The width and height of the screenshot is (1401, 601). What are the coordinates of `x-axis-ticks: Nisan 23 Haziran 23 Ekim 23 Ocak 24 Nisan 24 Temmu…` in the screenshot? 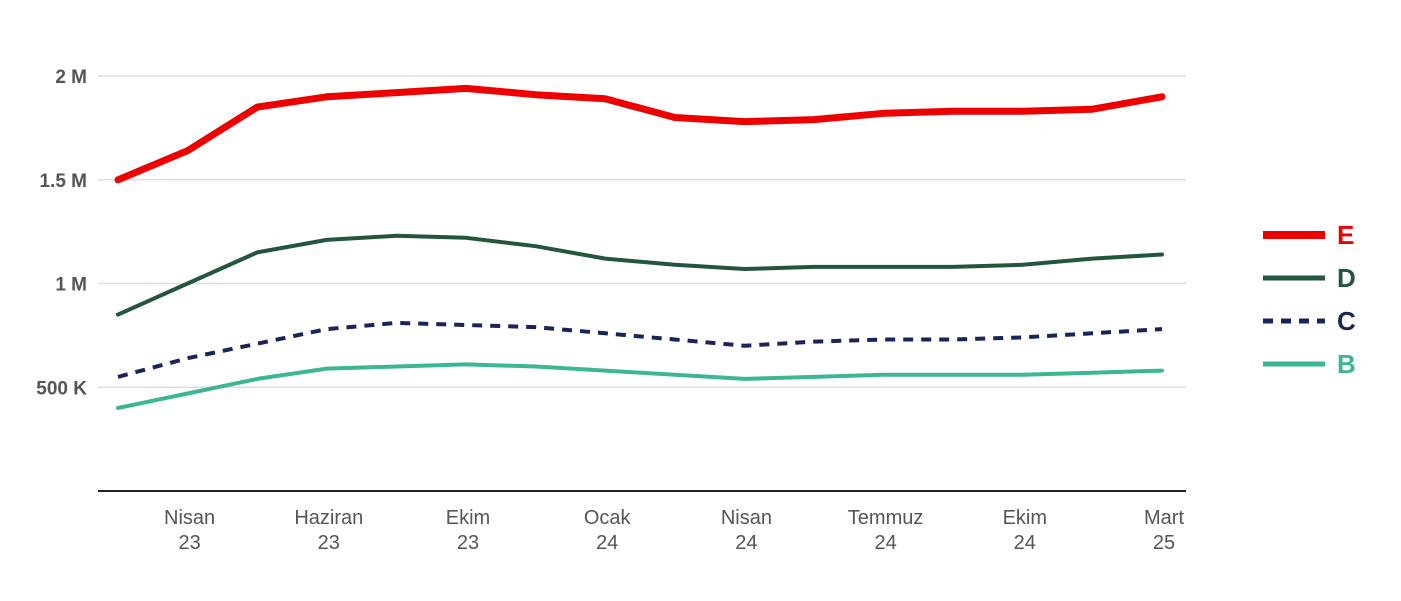 It's located at (674, 530).